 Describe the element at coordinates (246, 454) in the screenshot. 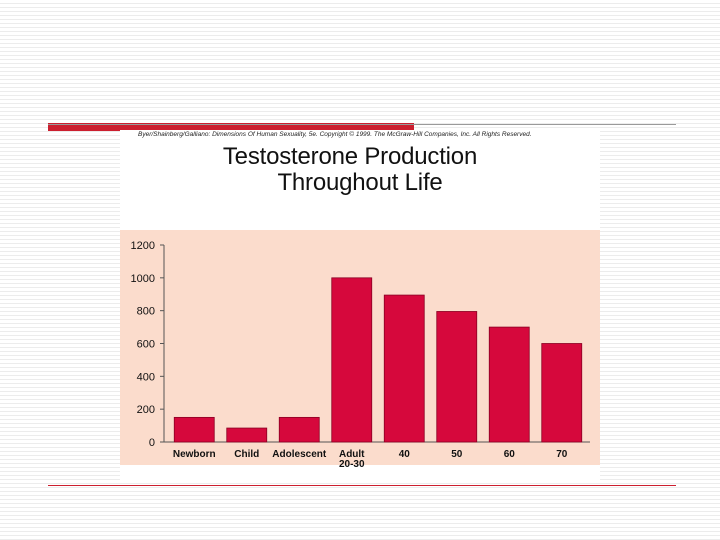

I see `x-tick-label: Child` at that location.